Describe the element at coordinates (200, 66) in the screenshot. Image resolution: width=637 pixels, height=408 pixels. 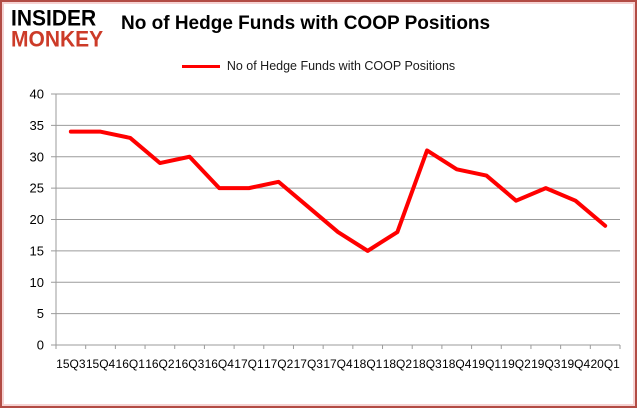
I see `legend-line-swatch` at that location.